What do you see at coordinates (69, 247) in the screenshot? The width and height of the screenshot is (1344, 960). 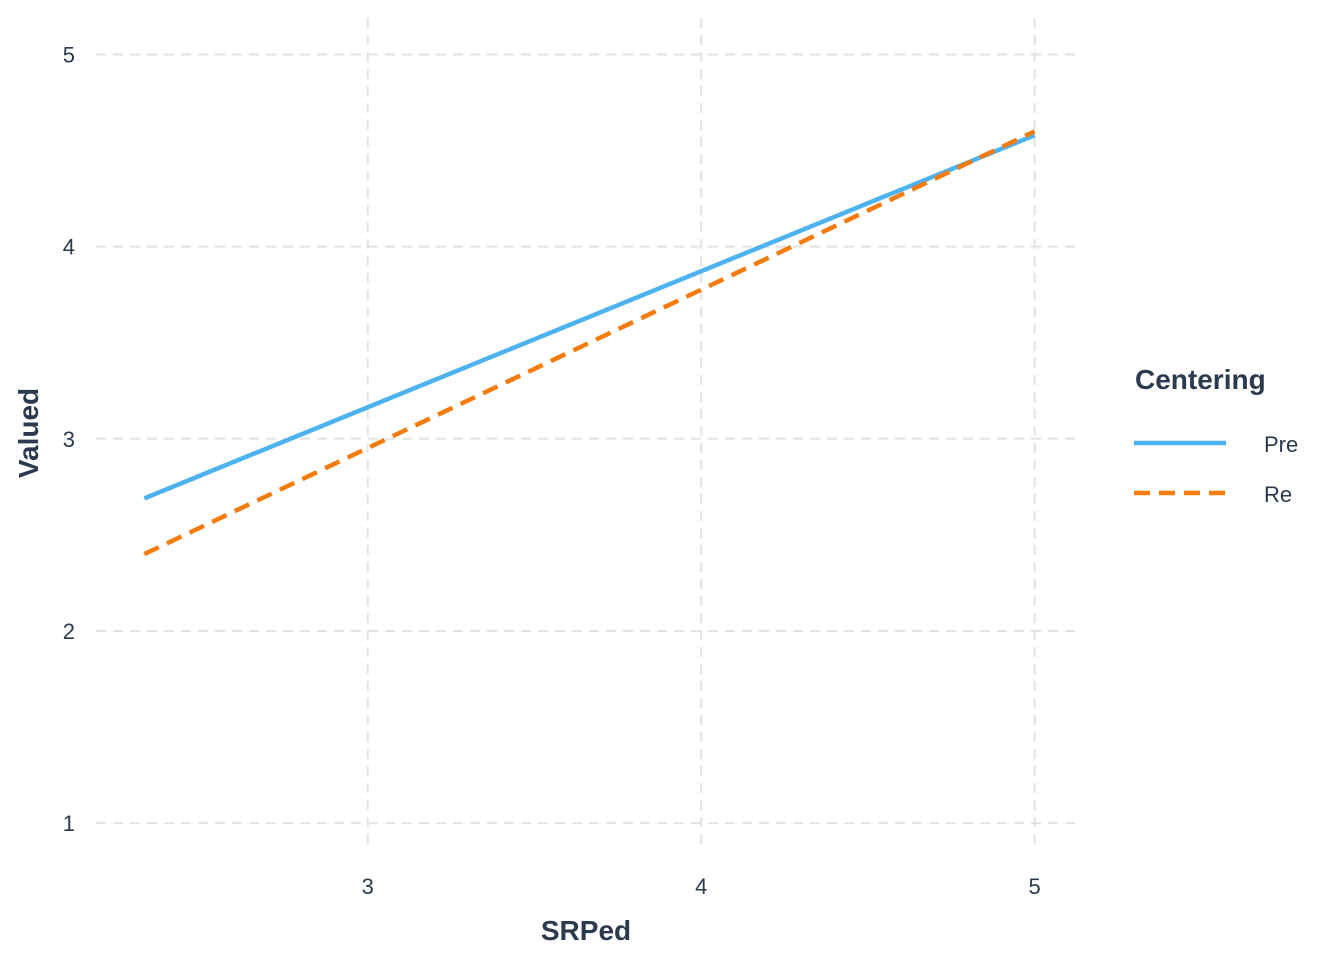 I see `y-tick-label: 4` at bounding box center [69, 247].